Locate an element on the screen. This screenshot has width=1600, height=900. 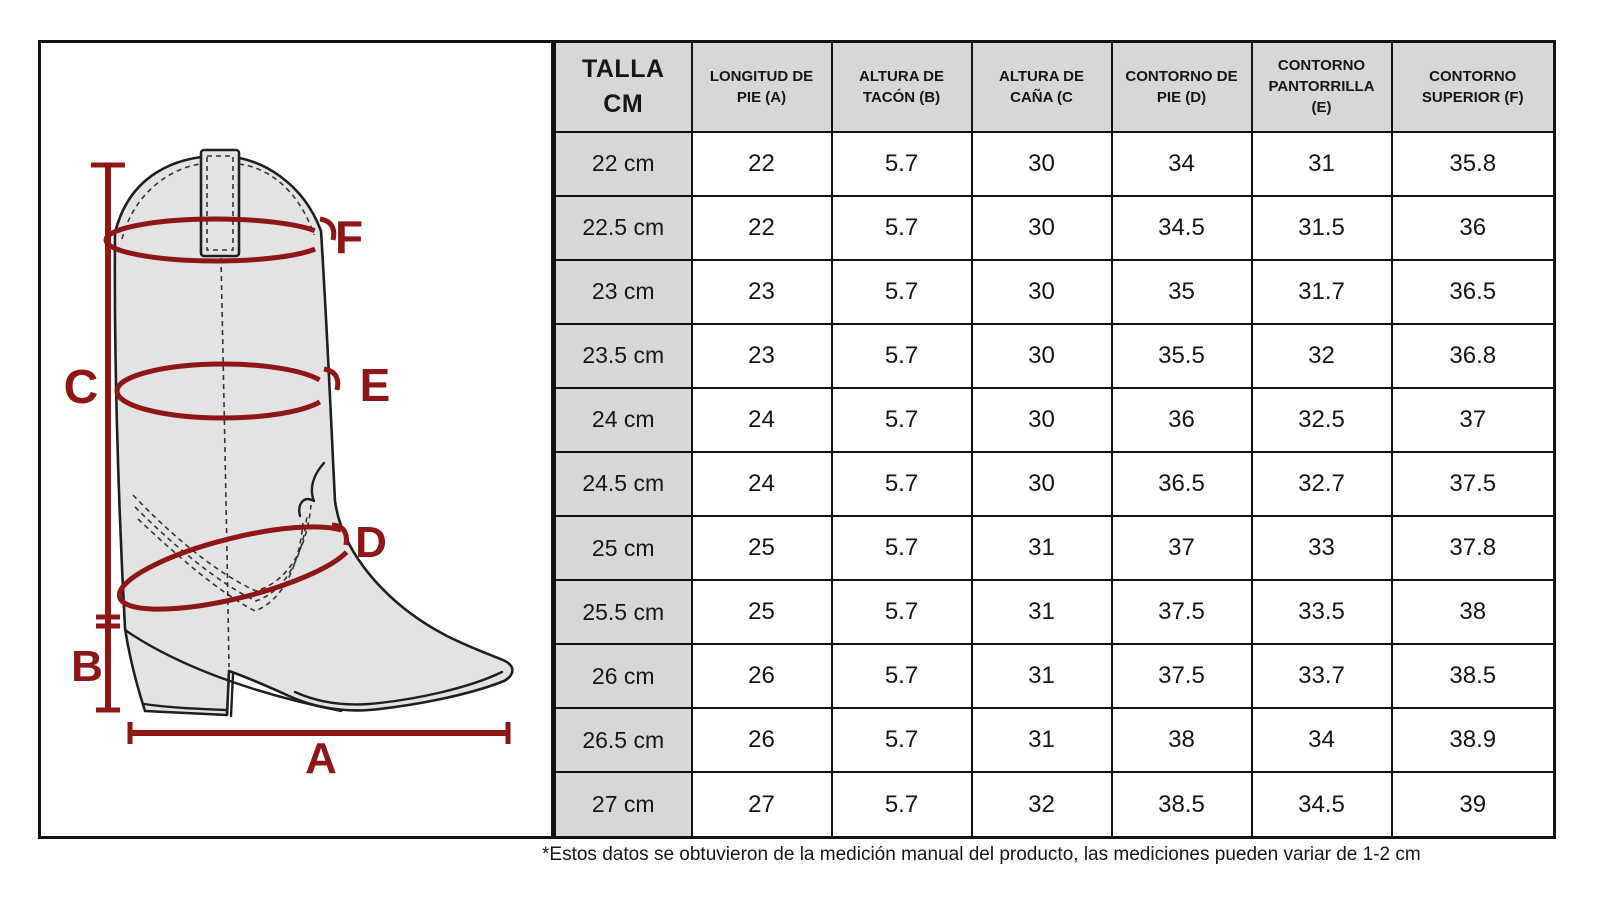
table-row: 24 cm 24 5.7 30 36 32.5 37 is located at coordinates (1054, 419).